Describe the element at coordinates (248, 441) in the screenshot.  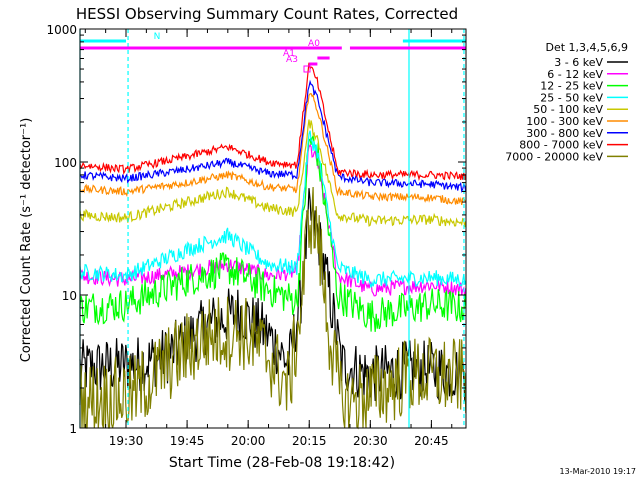
I see `x-tick-label-2: 20:00` at that location.